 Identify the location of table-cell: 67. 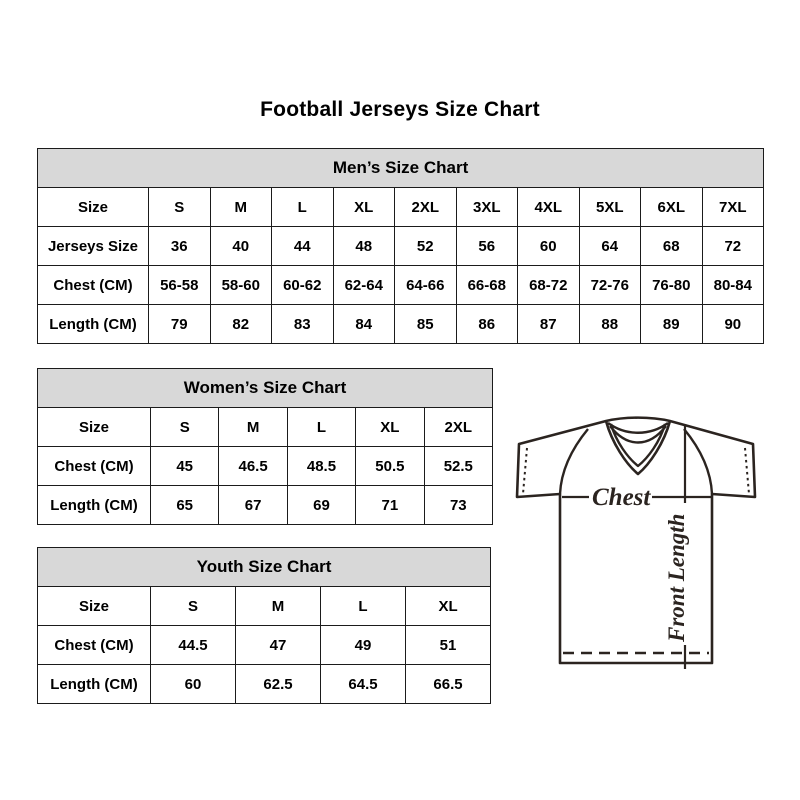
(253, 505).